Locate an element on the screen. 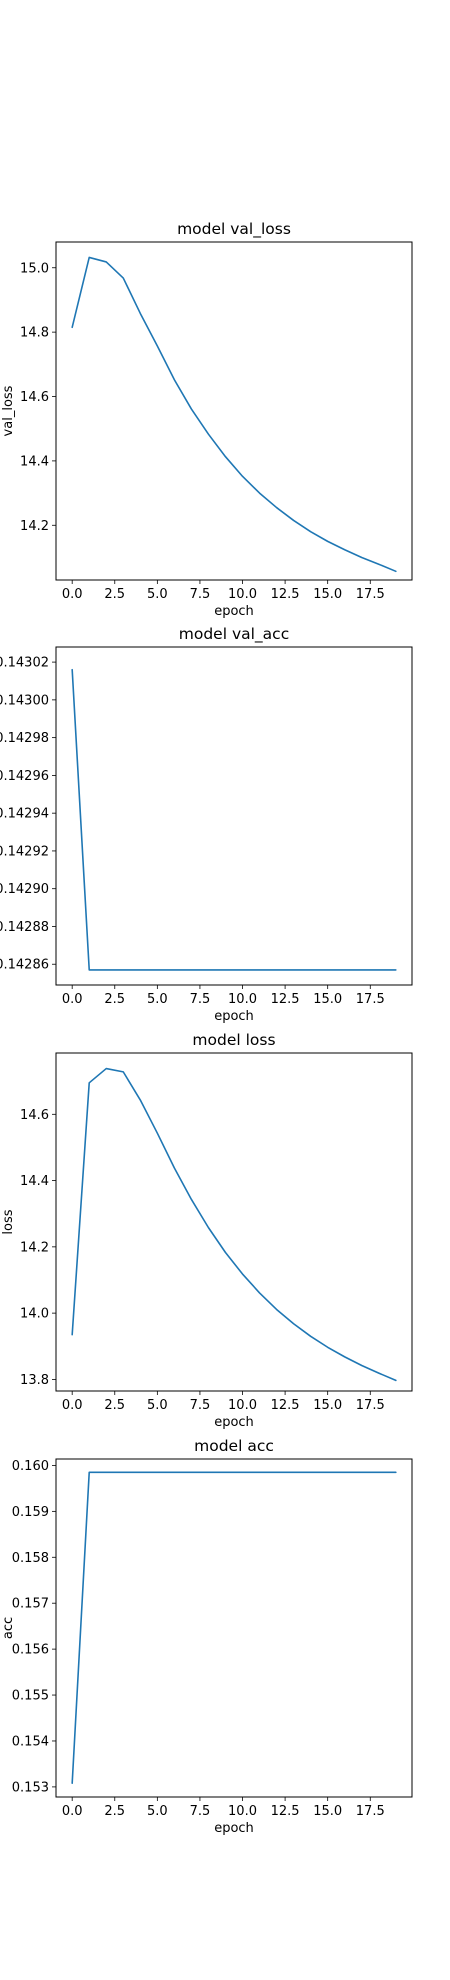 The image size is (450, 1980). y-tick-label: 0.14290 is located at coordinates (24, 889).